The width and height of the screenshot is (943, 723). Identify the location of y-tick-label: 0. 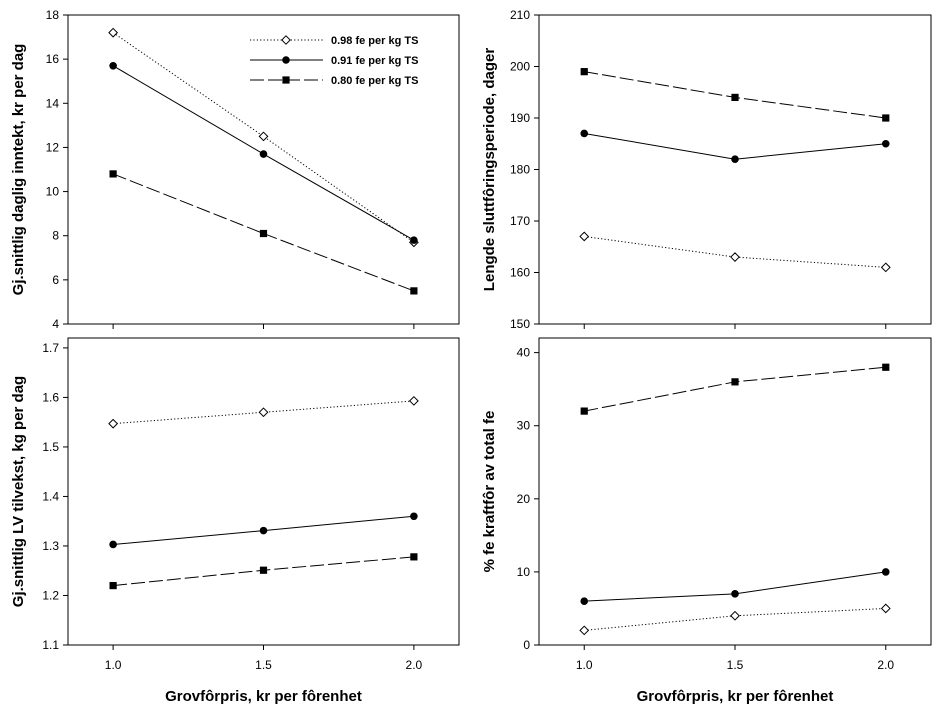
(526, 645).